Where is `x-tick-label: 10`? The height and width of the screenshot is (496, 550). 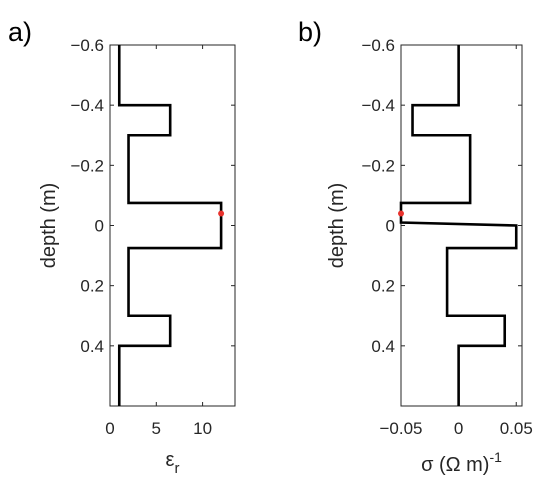 x-tick-label: 10 is located at coordinates (202, 428).